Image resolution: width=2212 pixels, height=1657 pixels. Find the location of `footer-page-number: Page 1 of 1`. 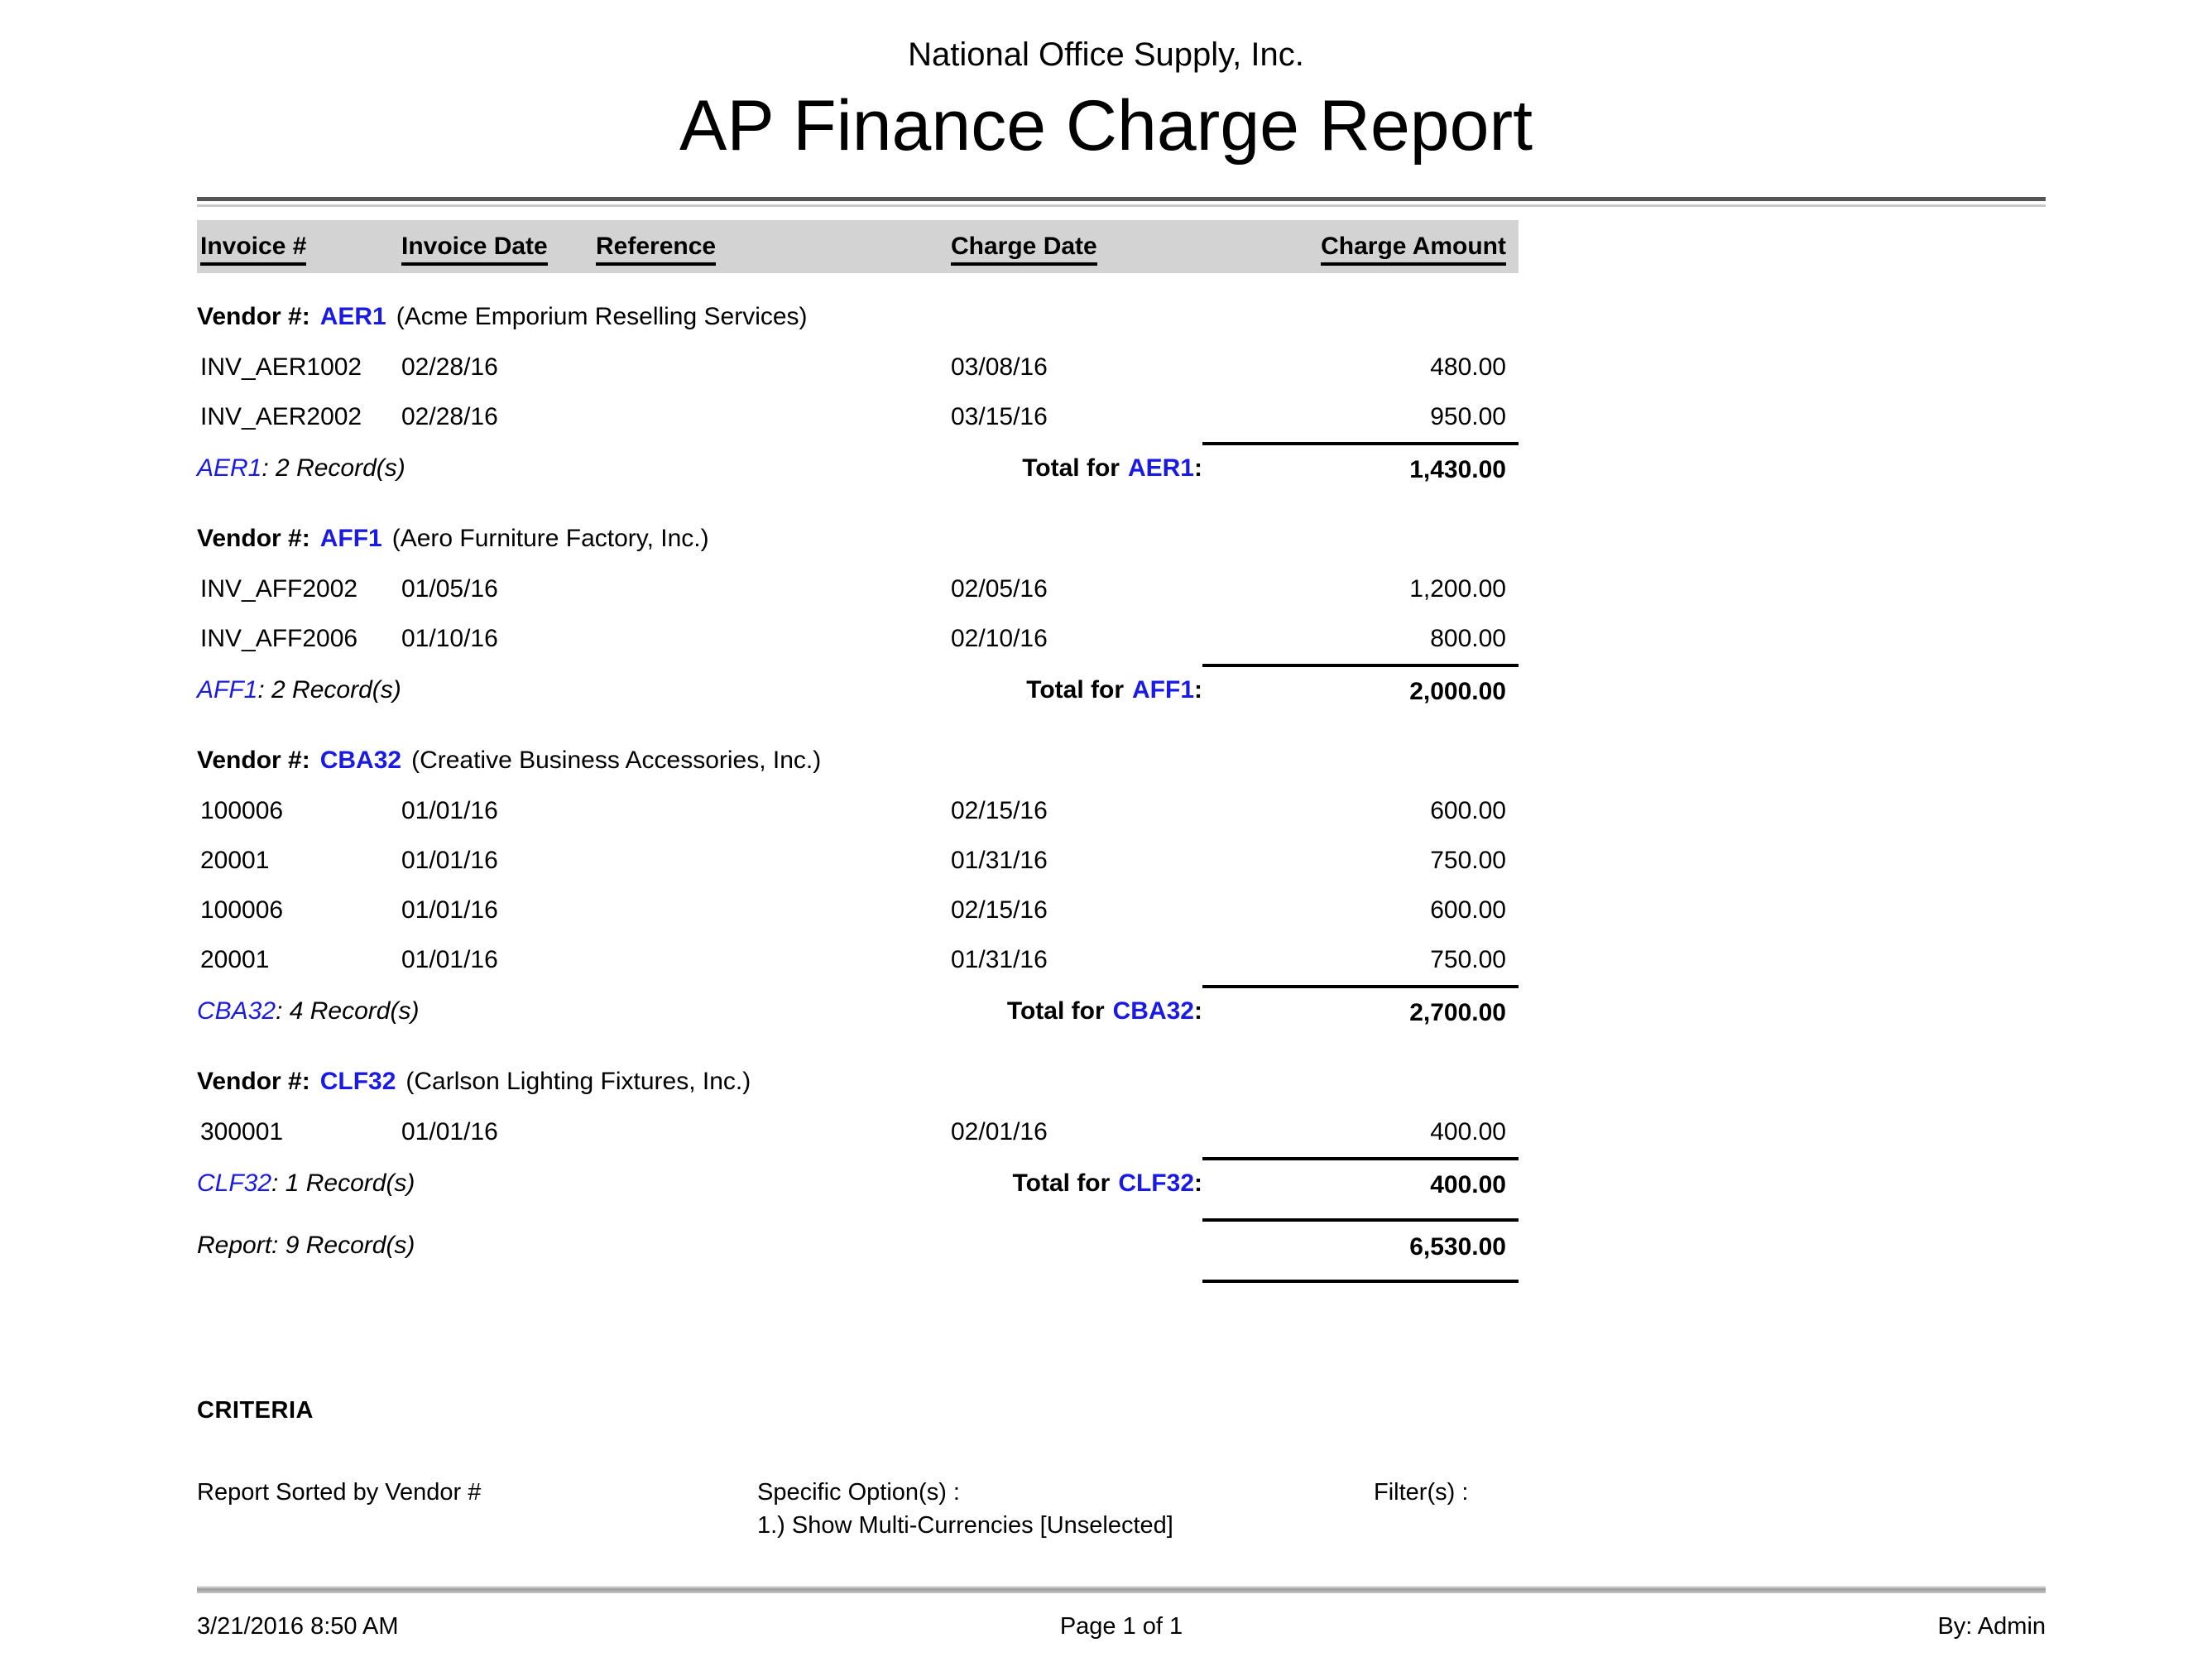

footer-page-number: Page 1 of 1 is located at coordinates (1121, 1626).